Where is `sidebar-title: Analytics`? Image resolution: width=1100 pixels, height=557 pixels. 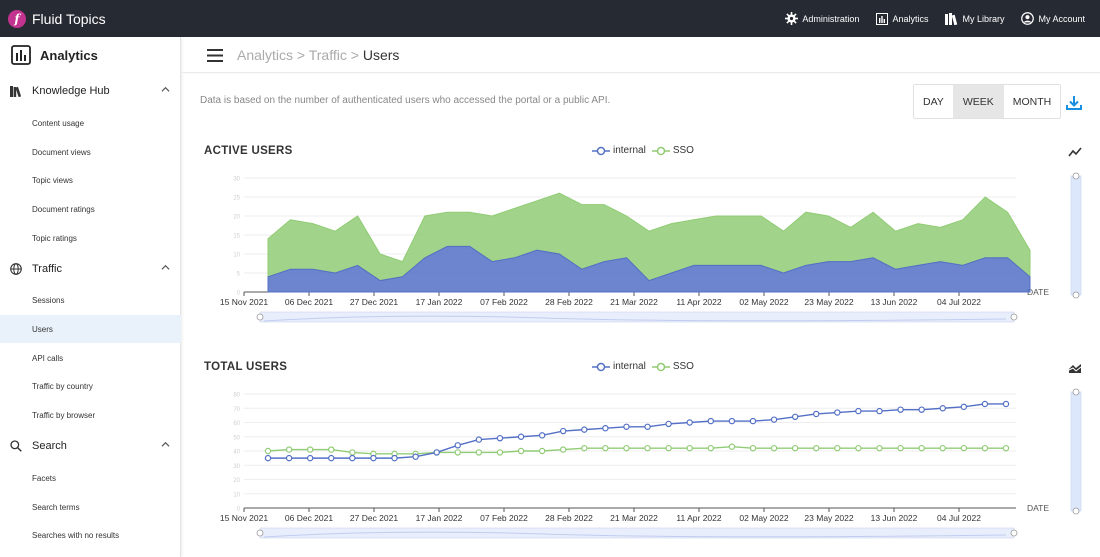 sidebar-title: Analytics is located at coordinates (69, 55).